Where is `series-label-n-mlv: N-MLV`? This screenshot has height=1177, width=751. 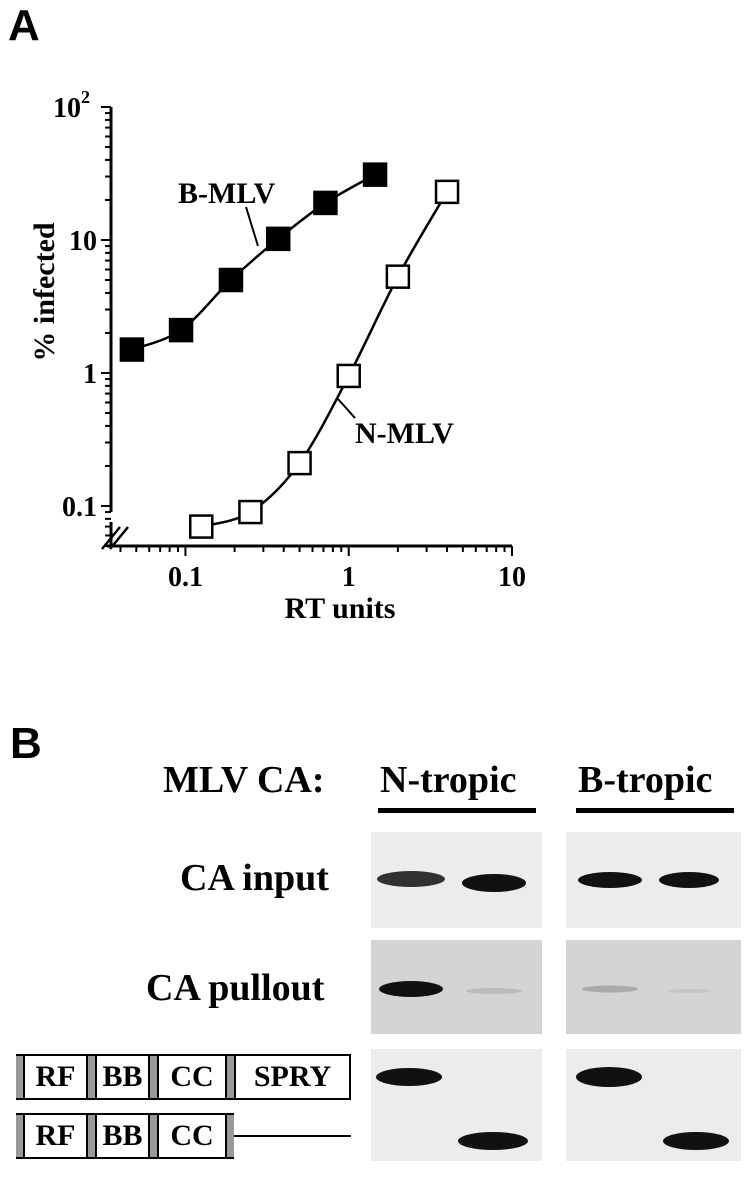 series-label-n-mlv: N-MLV is located at coordinates (404, 433).